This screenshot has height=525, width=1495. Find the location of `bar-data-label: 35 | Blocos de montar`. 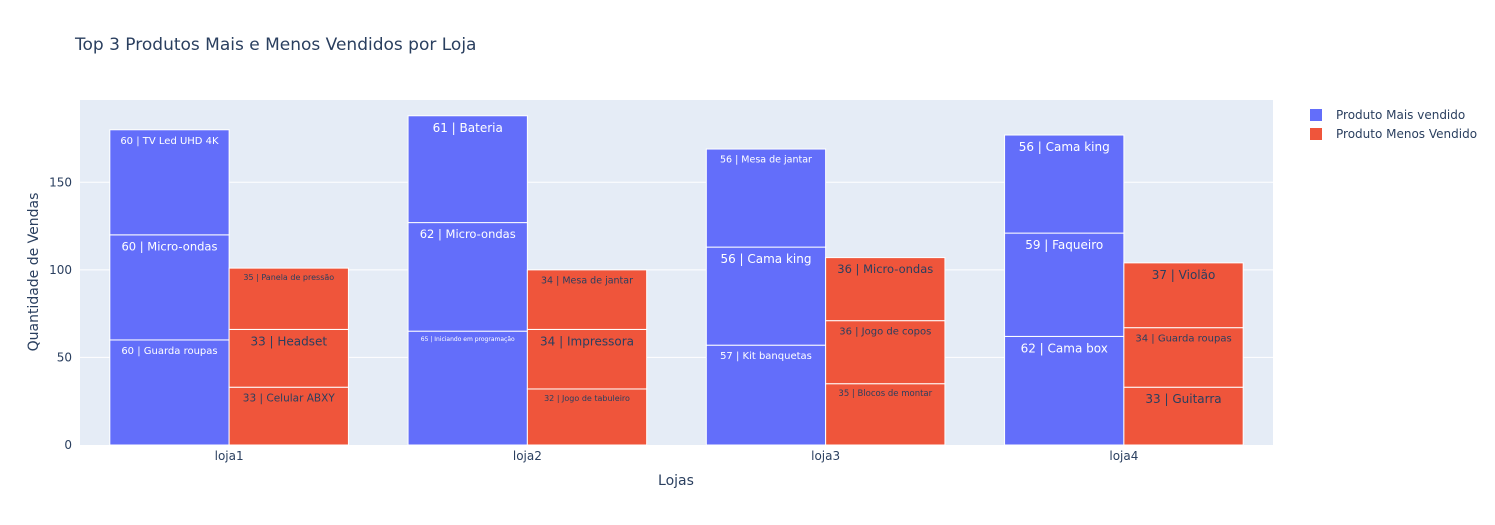

bar-data-label: 35 | Blocos de montar is located at coordinates (885, 394).